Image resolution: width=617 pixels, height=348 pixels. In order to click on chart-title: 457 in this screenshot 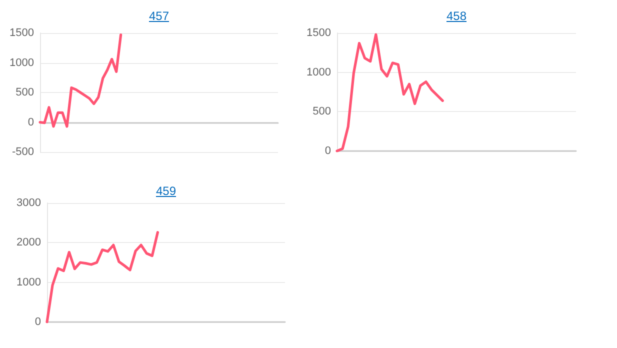, I will do `click(159, 16)`.